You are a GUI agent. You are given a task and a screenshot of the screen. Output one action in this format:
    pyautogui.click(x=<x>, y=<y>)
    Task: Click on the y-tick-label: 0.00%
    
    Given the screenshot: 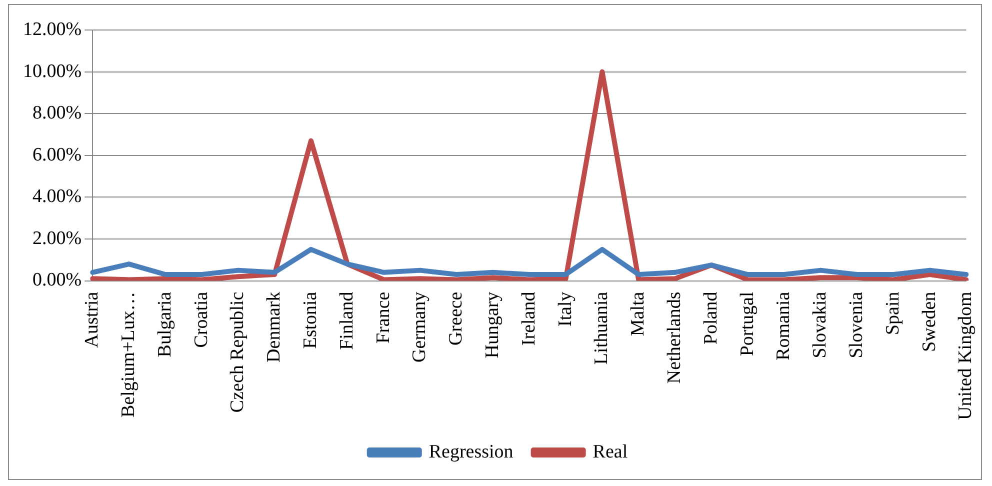 What is the action you would take?
    pyautogui.click(x=57, y=280)
    